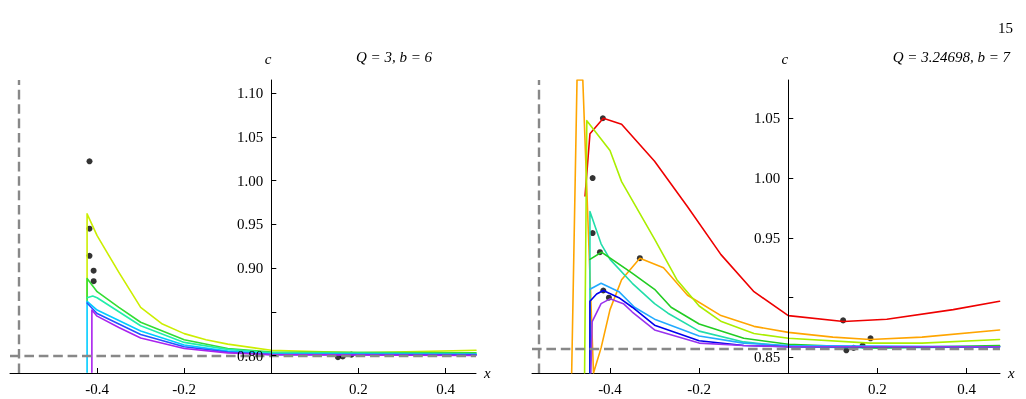 The image size is (1026, 399). What do you see at coordinates (250, 268) in the screenshot?
I see `y-tick-label: 0.90` at bounding box center [250, 268].